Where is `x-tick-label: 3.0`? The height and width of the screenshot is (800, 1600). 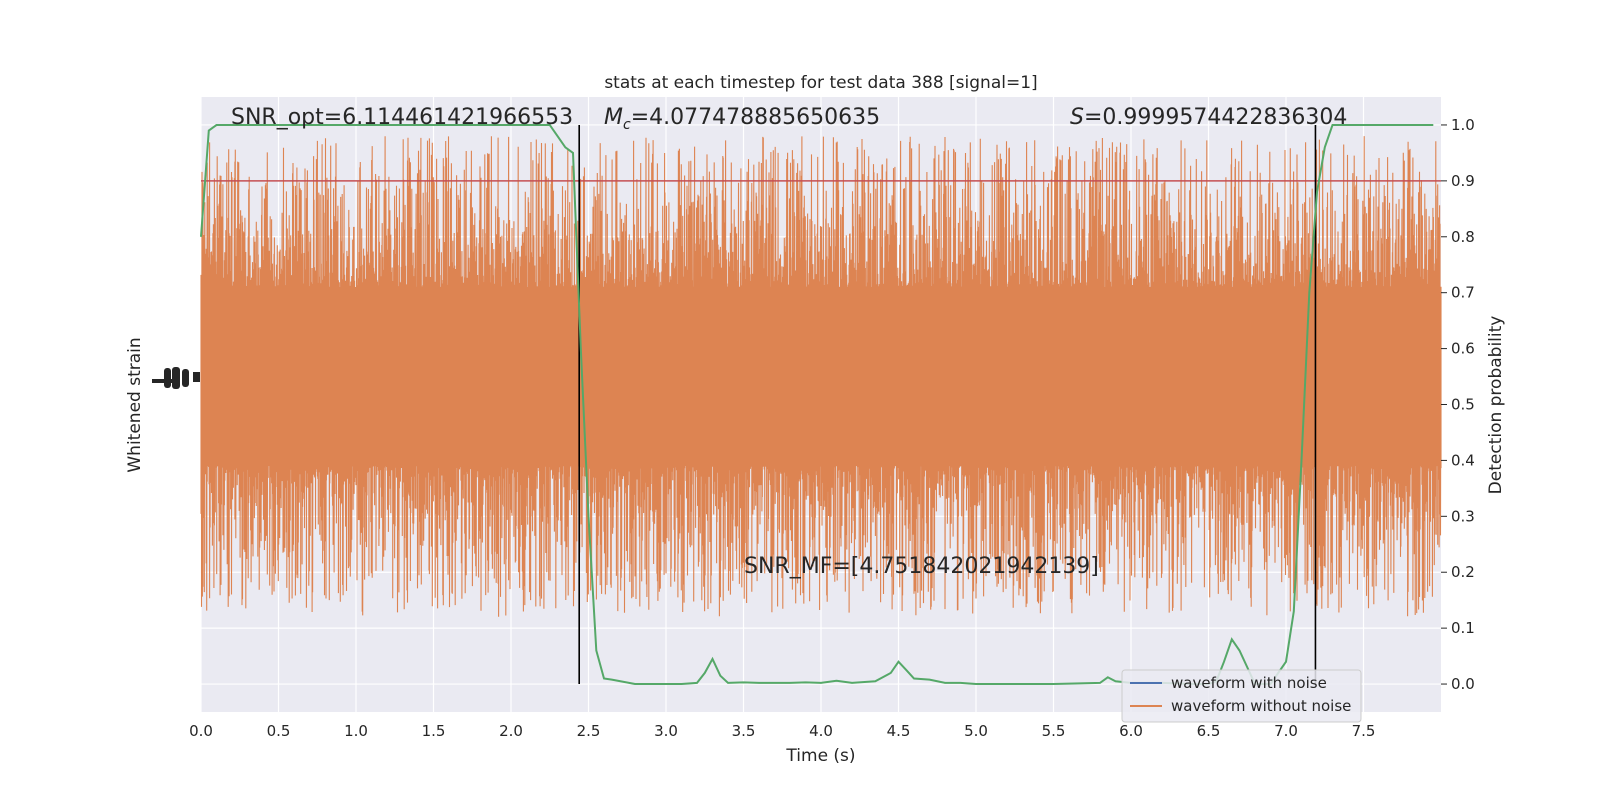
x-tick-label: 3.0 is located at coordinates (666, 731).